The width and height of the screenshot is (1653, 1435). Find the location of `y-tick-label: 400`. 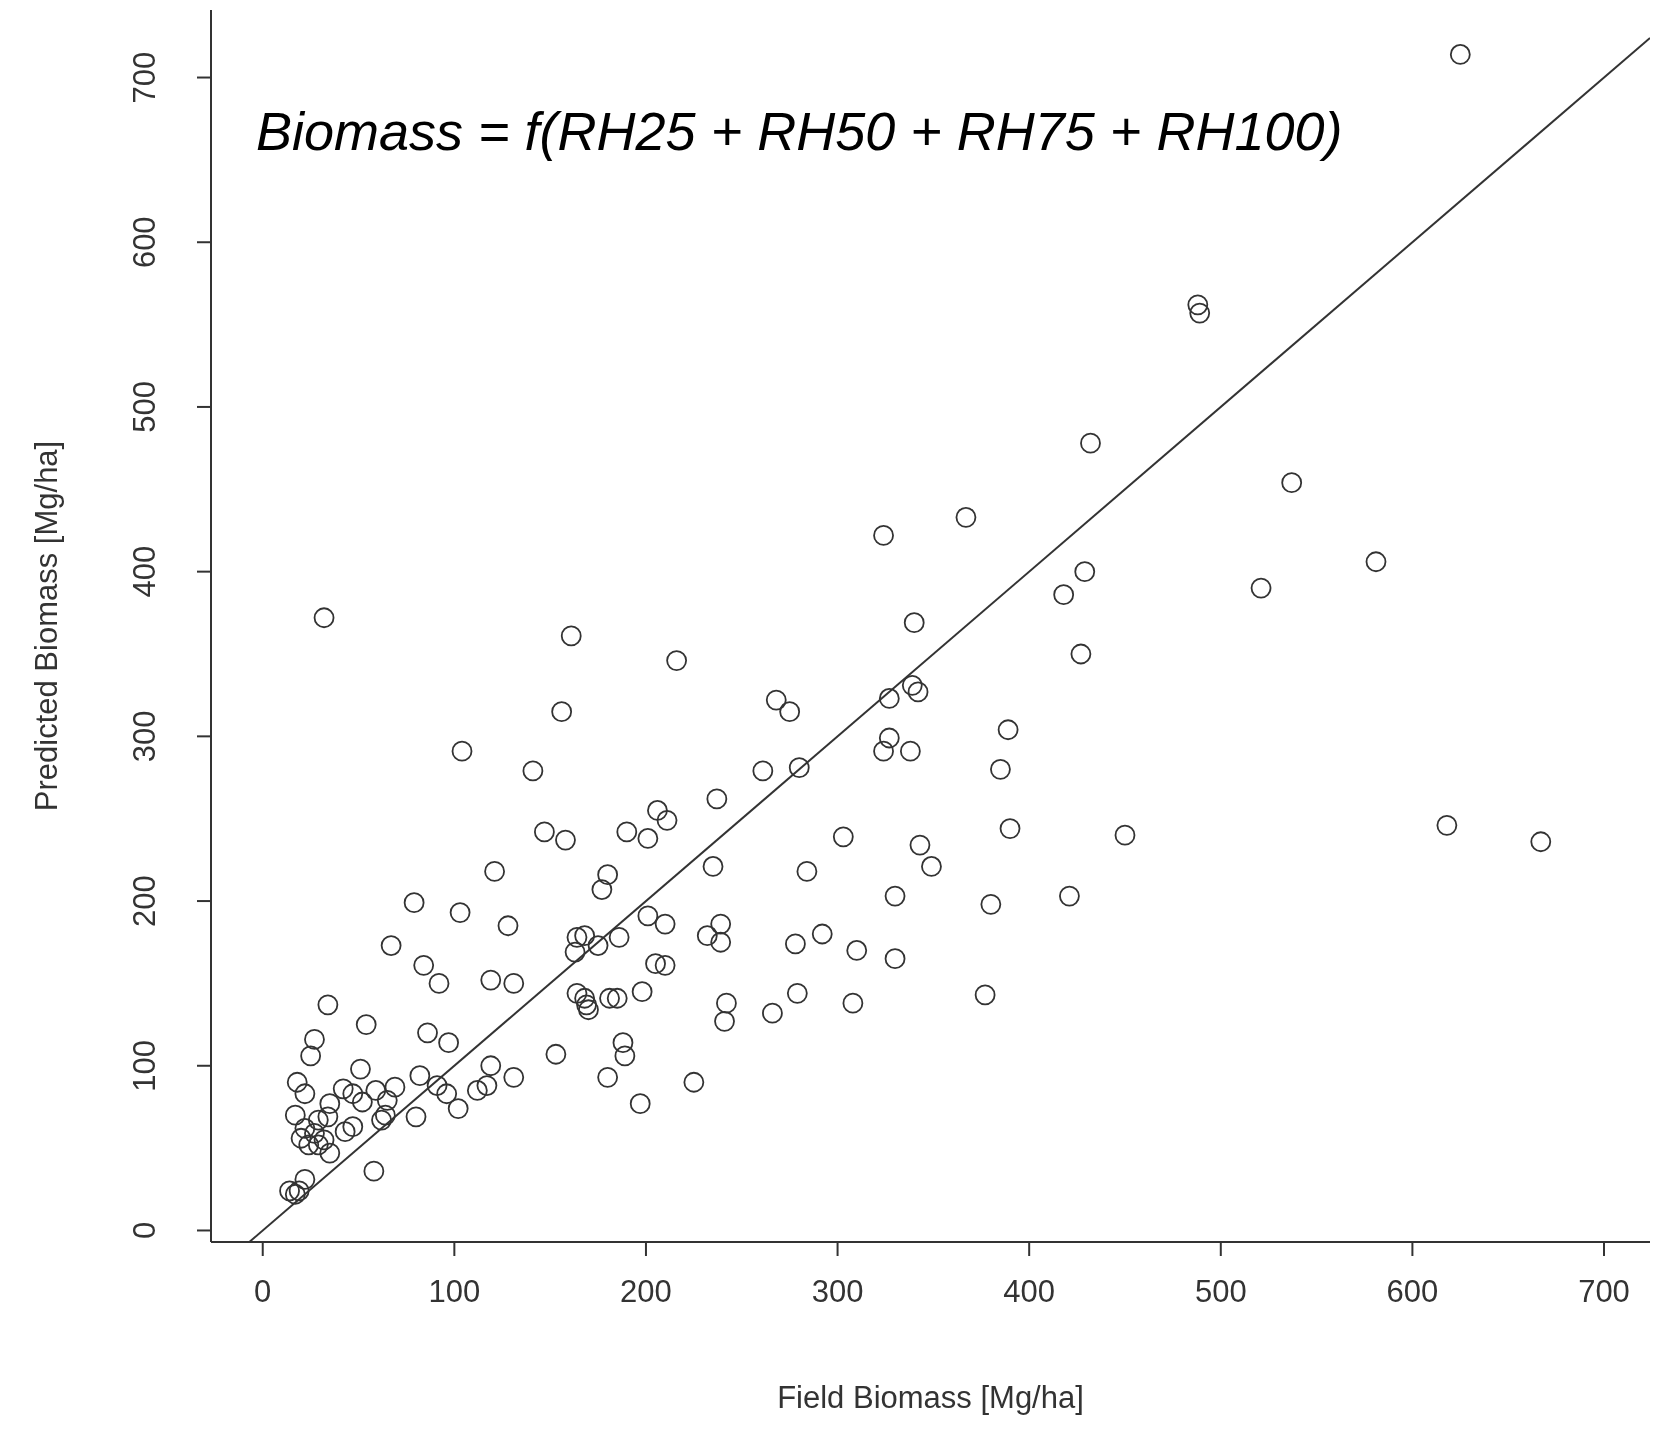

y-tick-label: 400 is located at coordinates (144, 571).